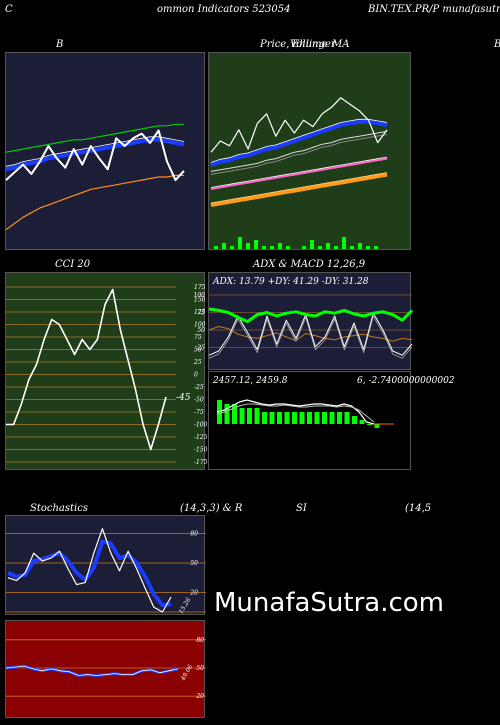  What do you see at coordinates (309, 44) in the screenshot?
I see `title-price-overlap-a: Volume` at bounding box center [309, 44].